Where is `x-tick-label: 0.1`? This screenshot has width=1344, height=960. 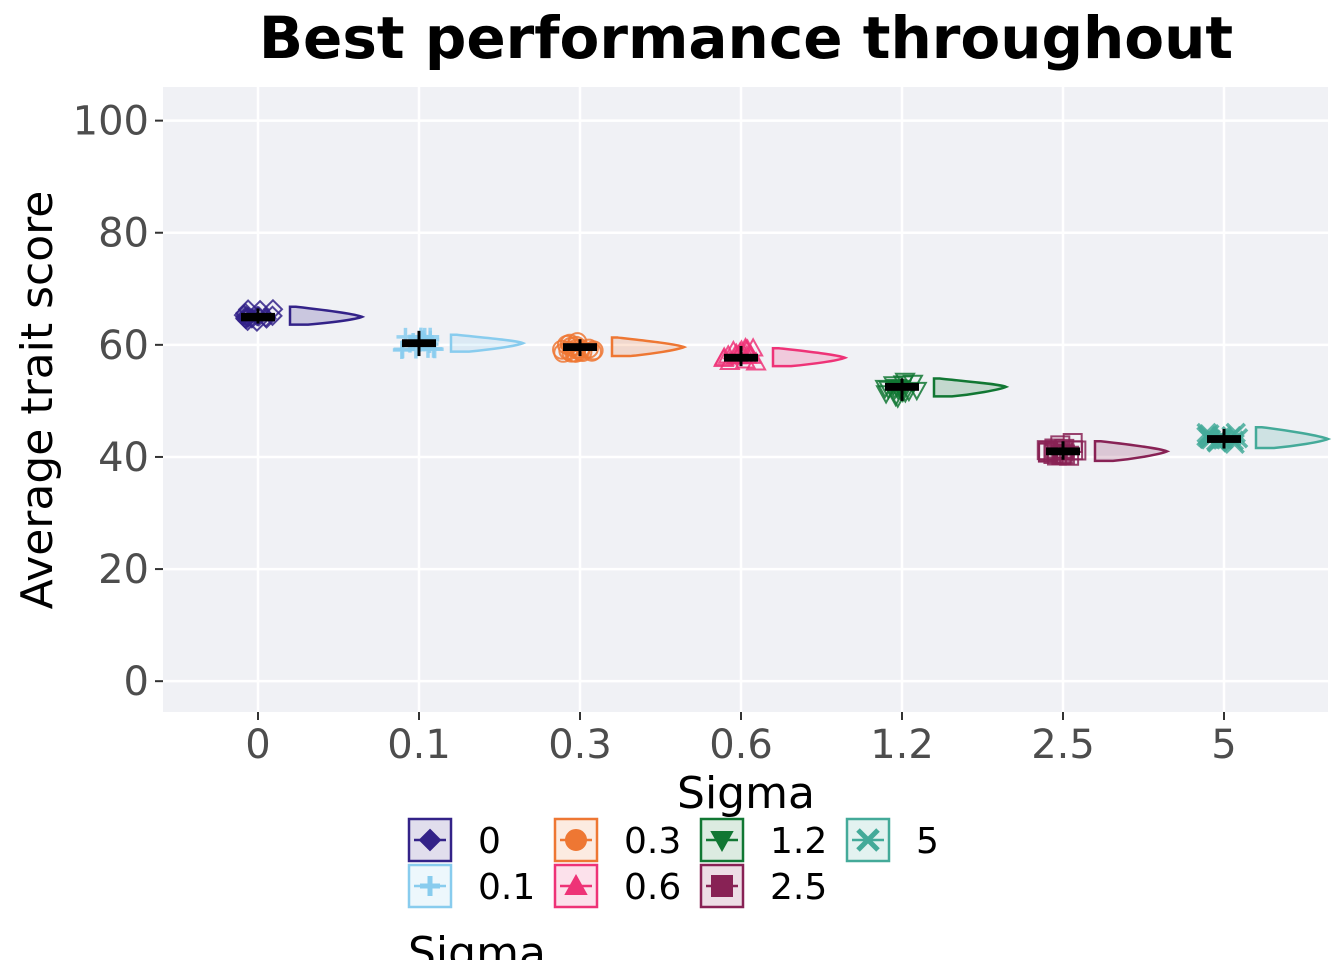 x-tick-label: 0.1 is located at coordinates (419, 745).